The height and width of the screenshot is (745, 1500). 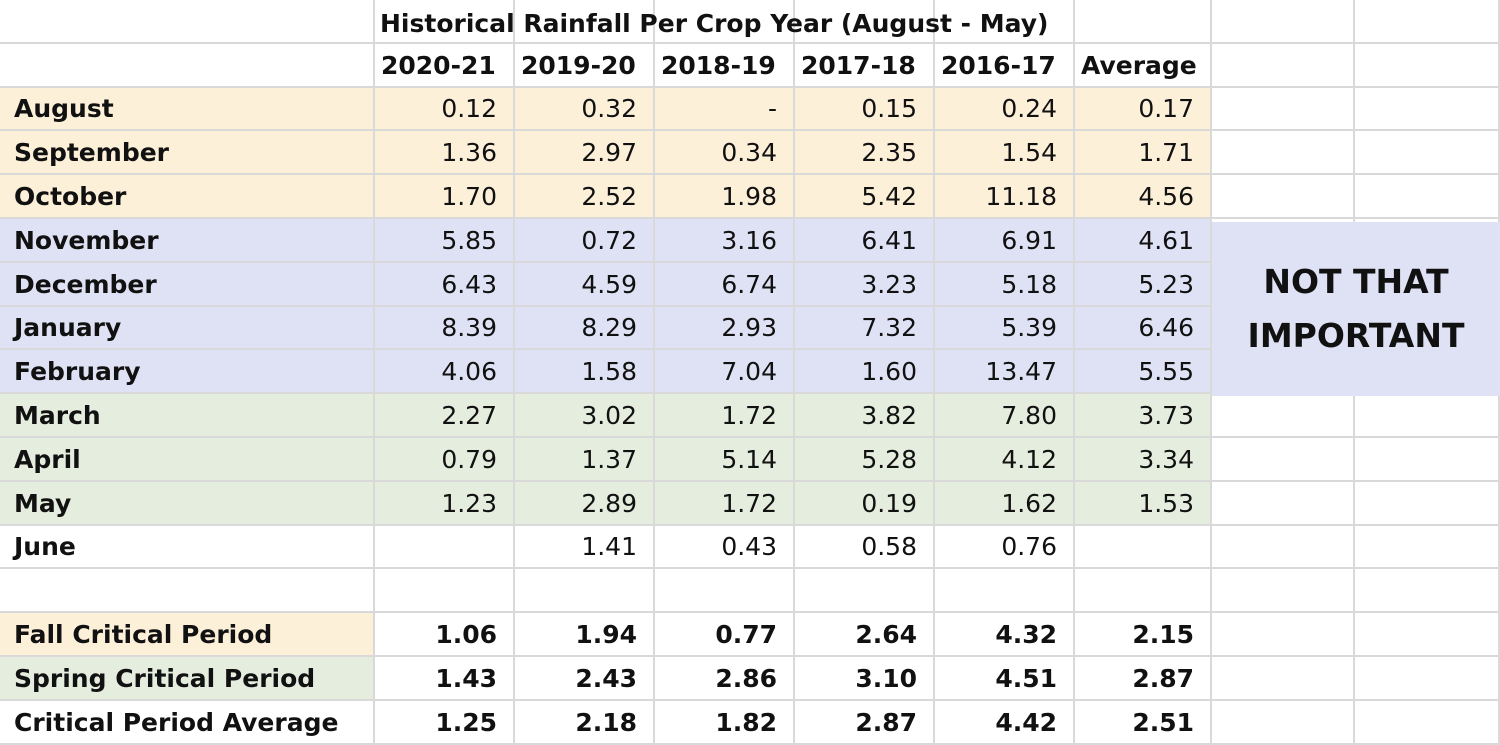 What do you see at coordinates (1143, 460) in the screenshot?
I see `data-cell: 3.34` at bounding box center [1143, 460].